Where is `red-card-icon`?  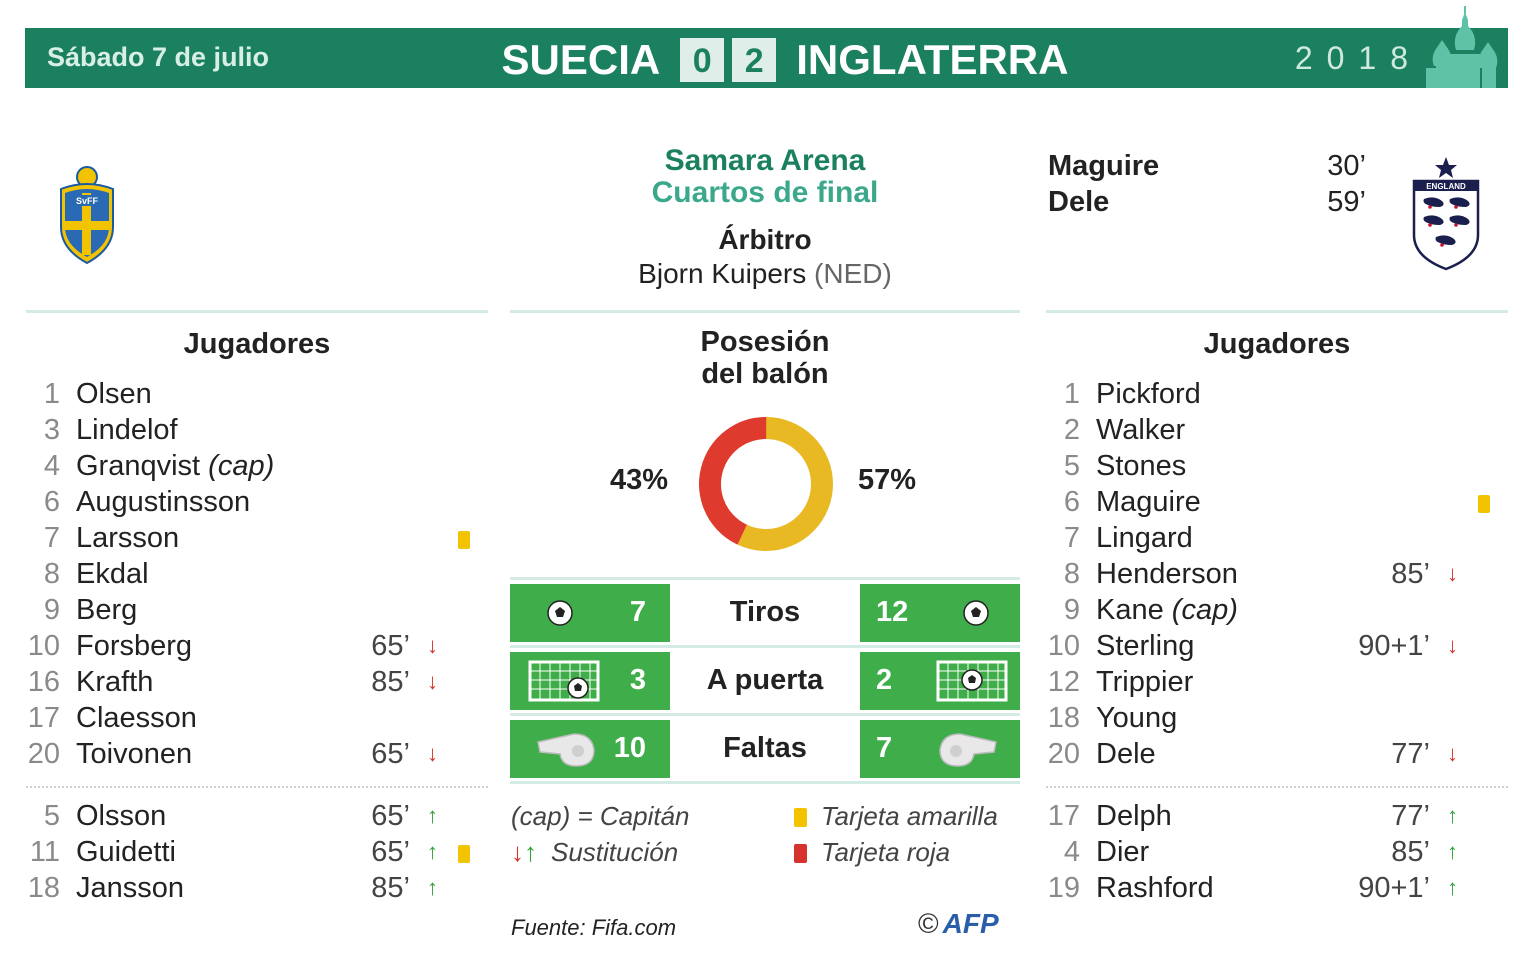 red-card-icon is located at coordinates (800, 853).